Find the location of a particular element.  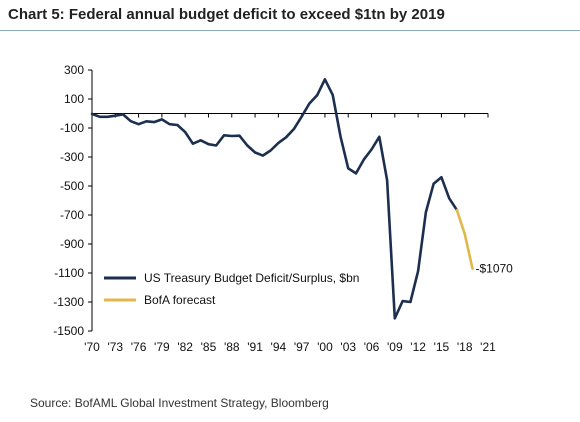

x-tick-label: '21 is located at coordinates (488, 347).